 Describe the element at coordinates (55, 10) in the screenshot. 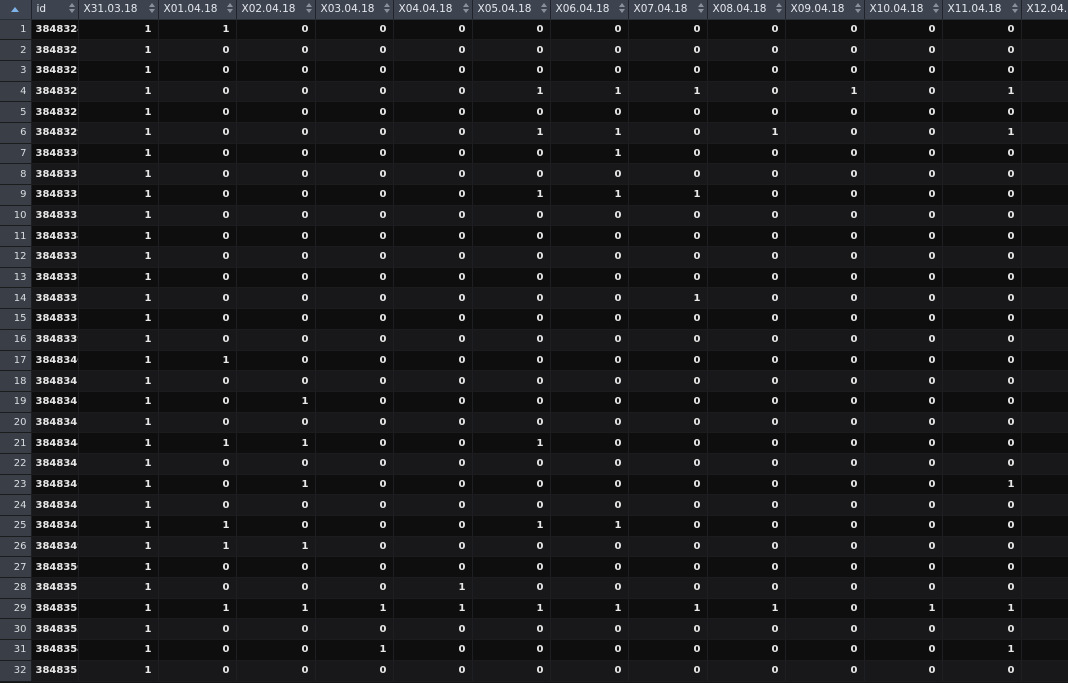

I see `column-header: id` at that location.